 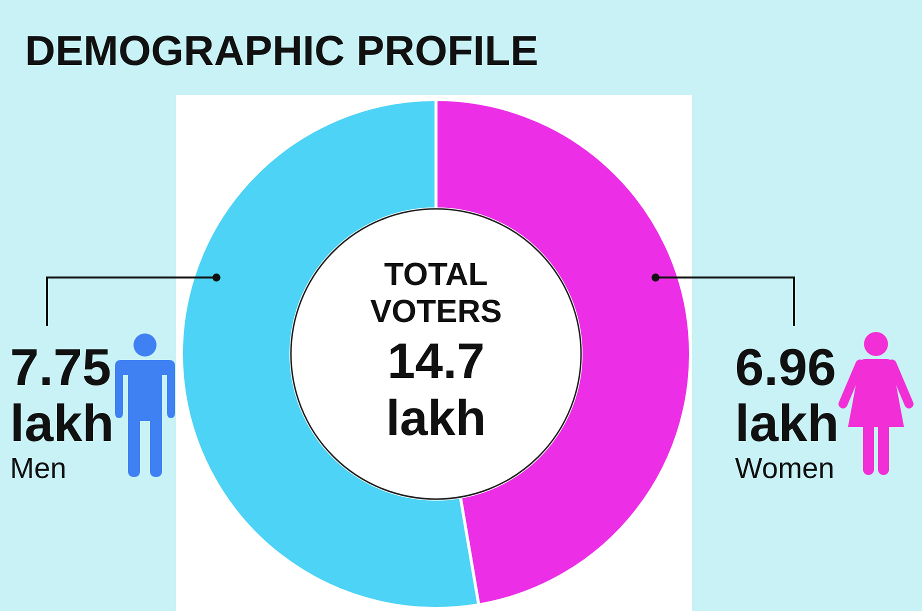 What do you see at coordinates (281, 50) in the screenshot?
I see `chart-title: DEMOGRAPHIC PROFILE` at bounding box center [281, 50].